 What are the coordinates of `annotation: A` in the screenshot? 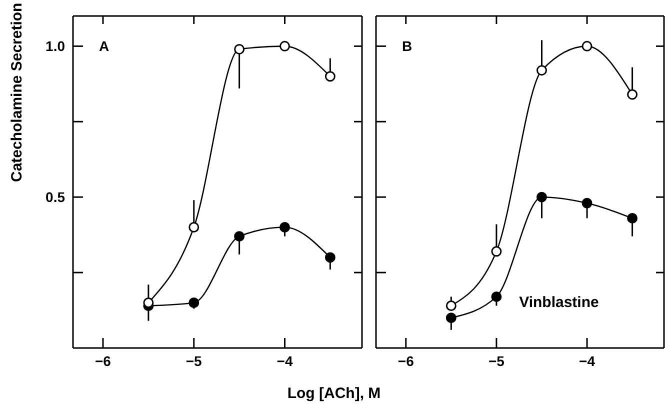 It's located at (104, 46).